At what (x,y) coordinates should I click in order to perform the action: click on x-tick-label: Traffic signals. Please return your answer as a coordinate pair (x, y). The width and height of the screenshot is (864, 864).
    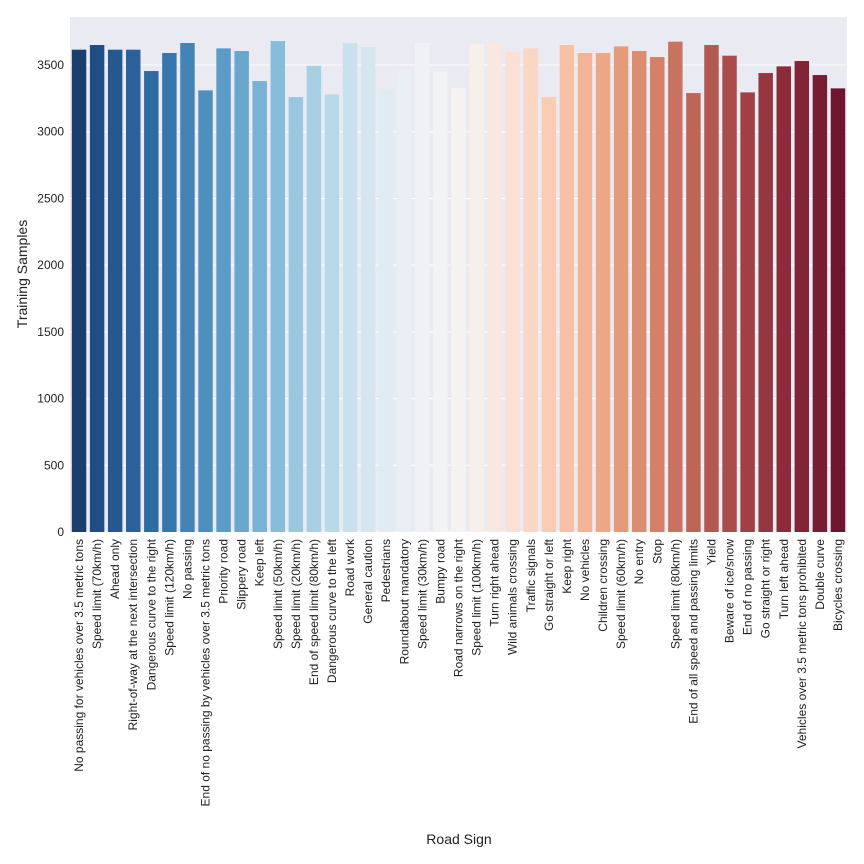
    Looking at the image, I should click on (531, 575).